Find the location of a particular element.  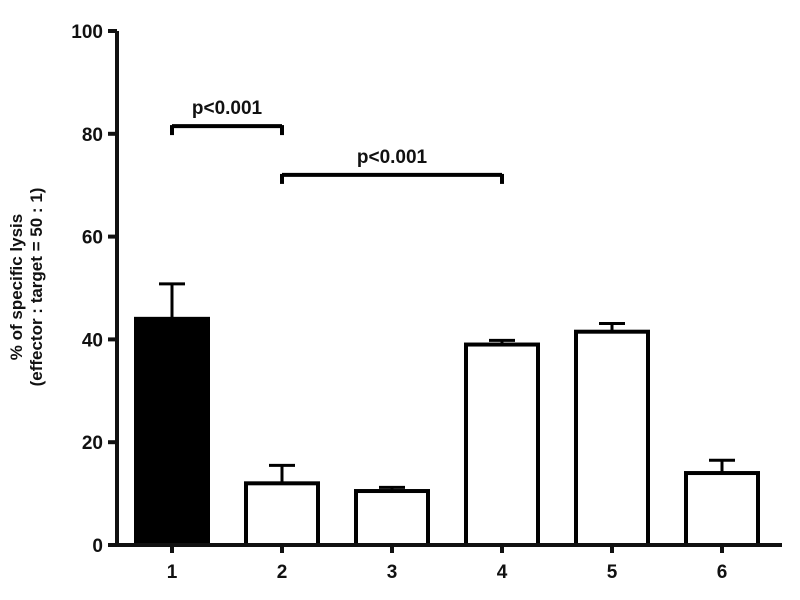

y-tick-label: 60 is located at coordinates (92, 238).